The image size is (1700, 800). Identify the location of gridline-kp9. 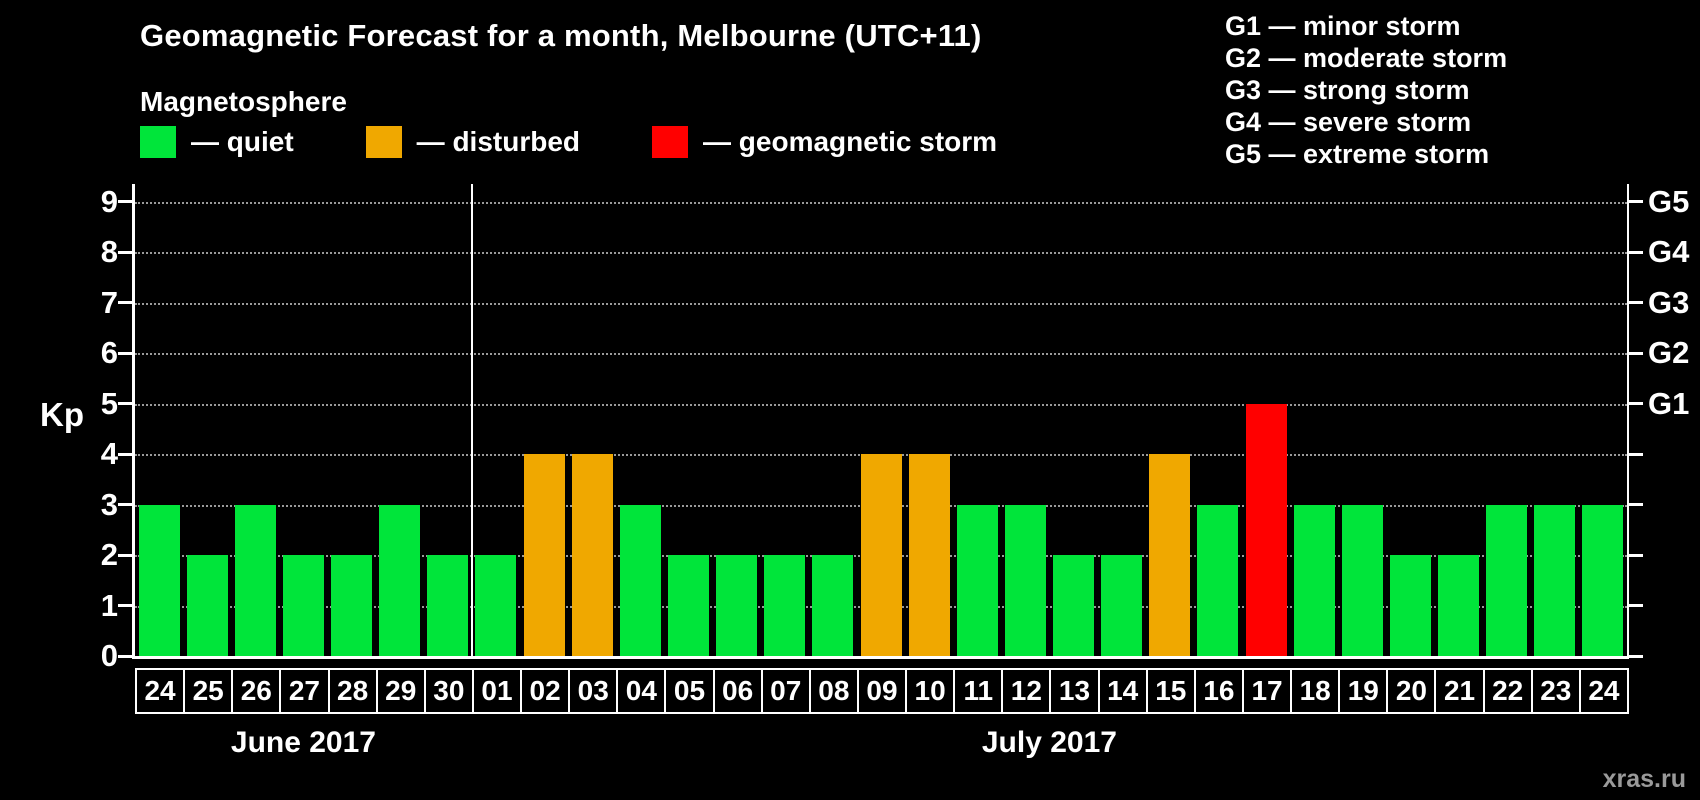
(881, 202).